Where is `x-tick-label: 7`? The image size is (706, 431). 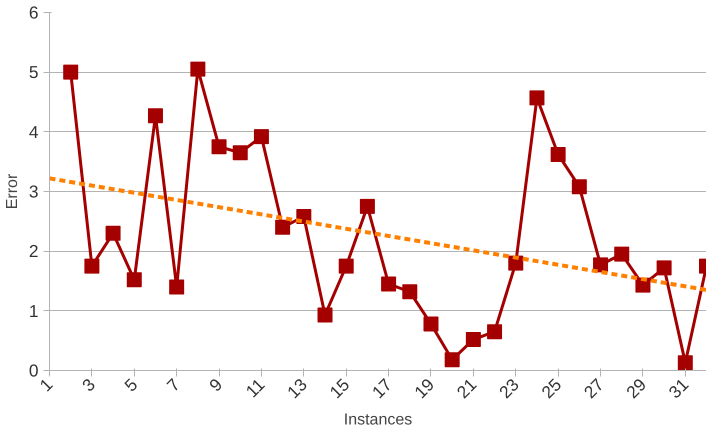 x-tick-label: 7 is located at coordinates (173, 385).